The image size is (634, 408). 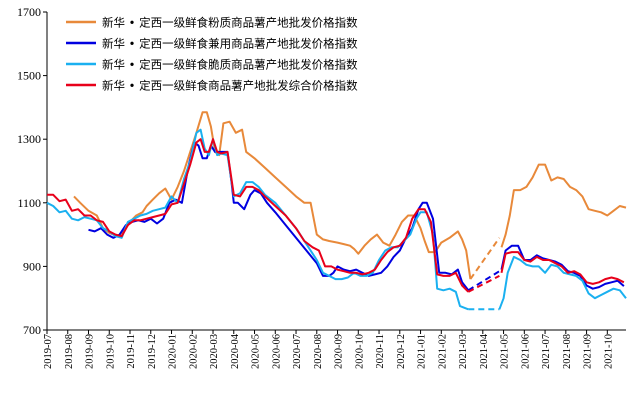 I want to click on x-tick-label: 2019-07, so click(x=48, y=351).